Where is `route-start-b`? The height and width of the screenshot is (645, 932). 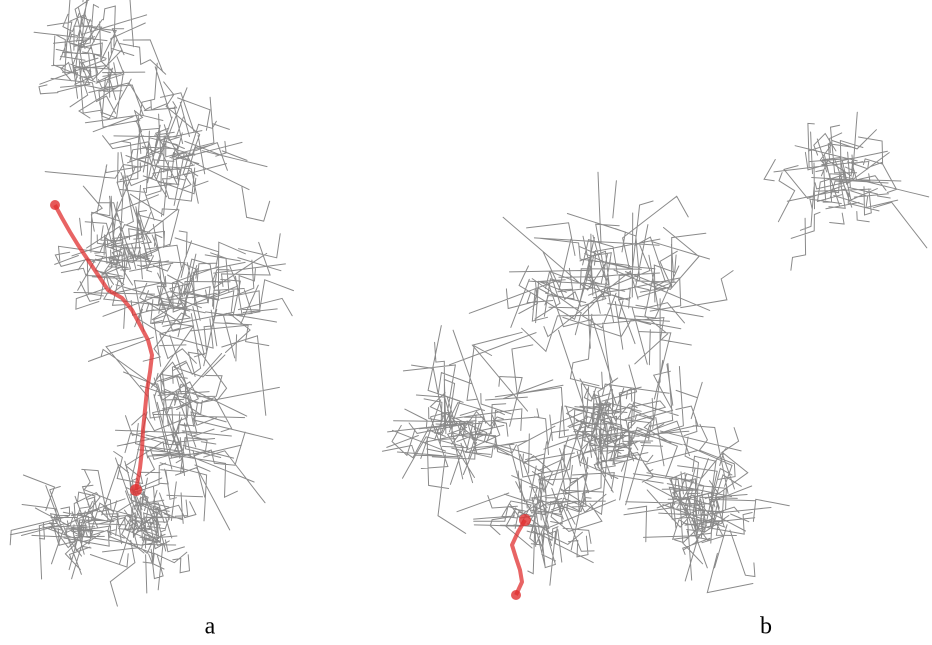 route-start-b is located at coordinates (525, 520).